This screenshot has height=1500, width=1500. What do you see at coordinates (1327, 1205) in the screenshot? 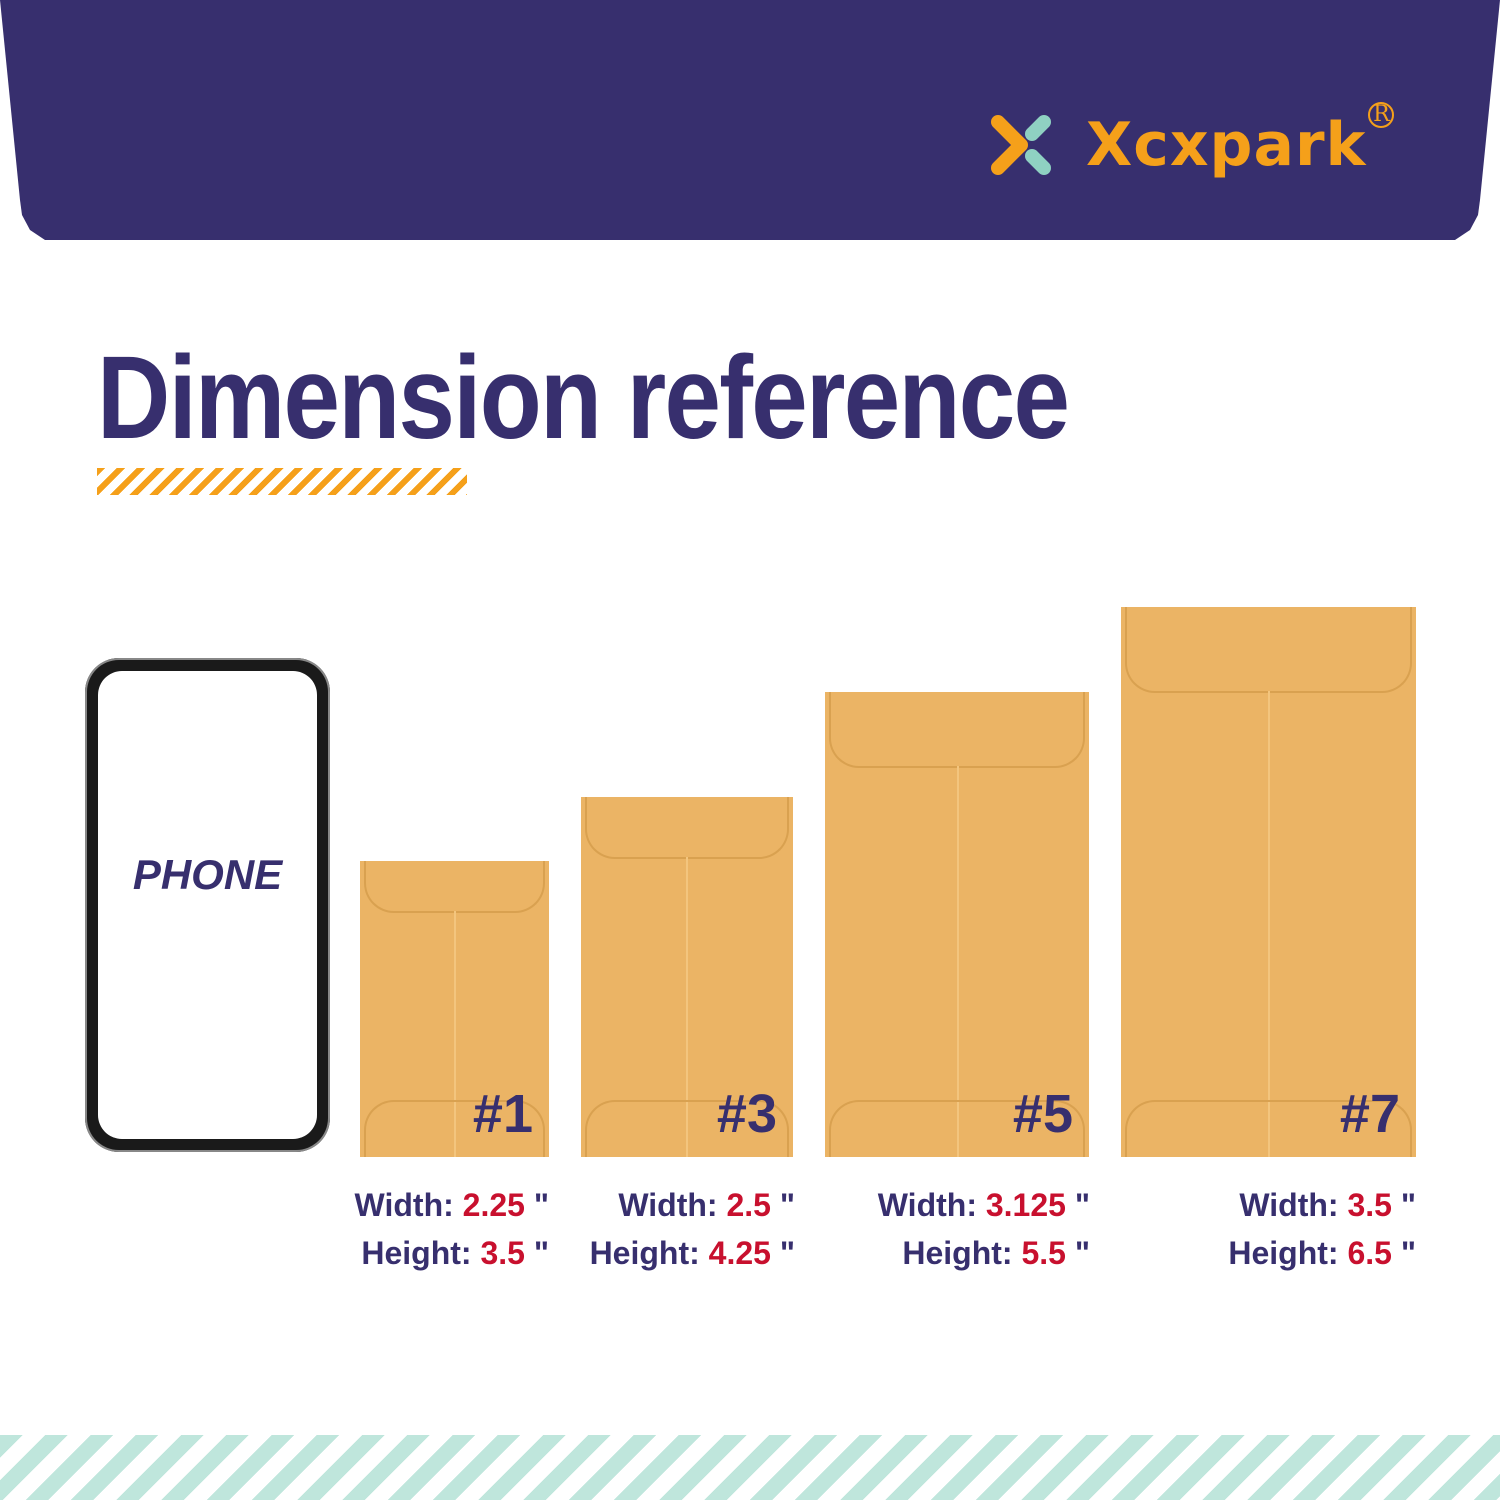
I see `envelope-7-width: Width: 3.5 "` at bounding box center [1327, 1205].